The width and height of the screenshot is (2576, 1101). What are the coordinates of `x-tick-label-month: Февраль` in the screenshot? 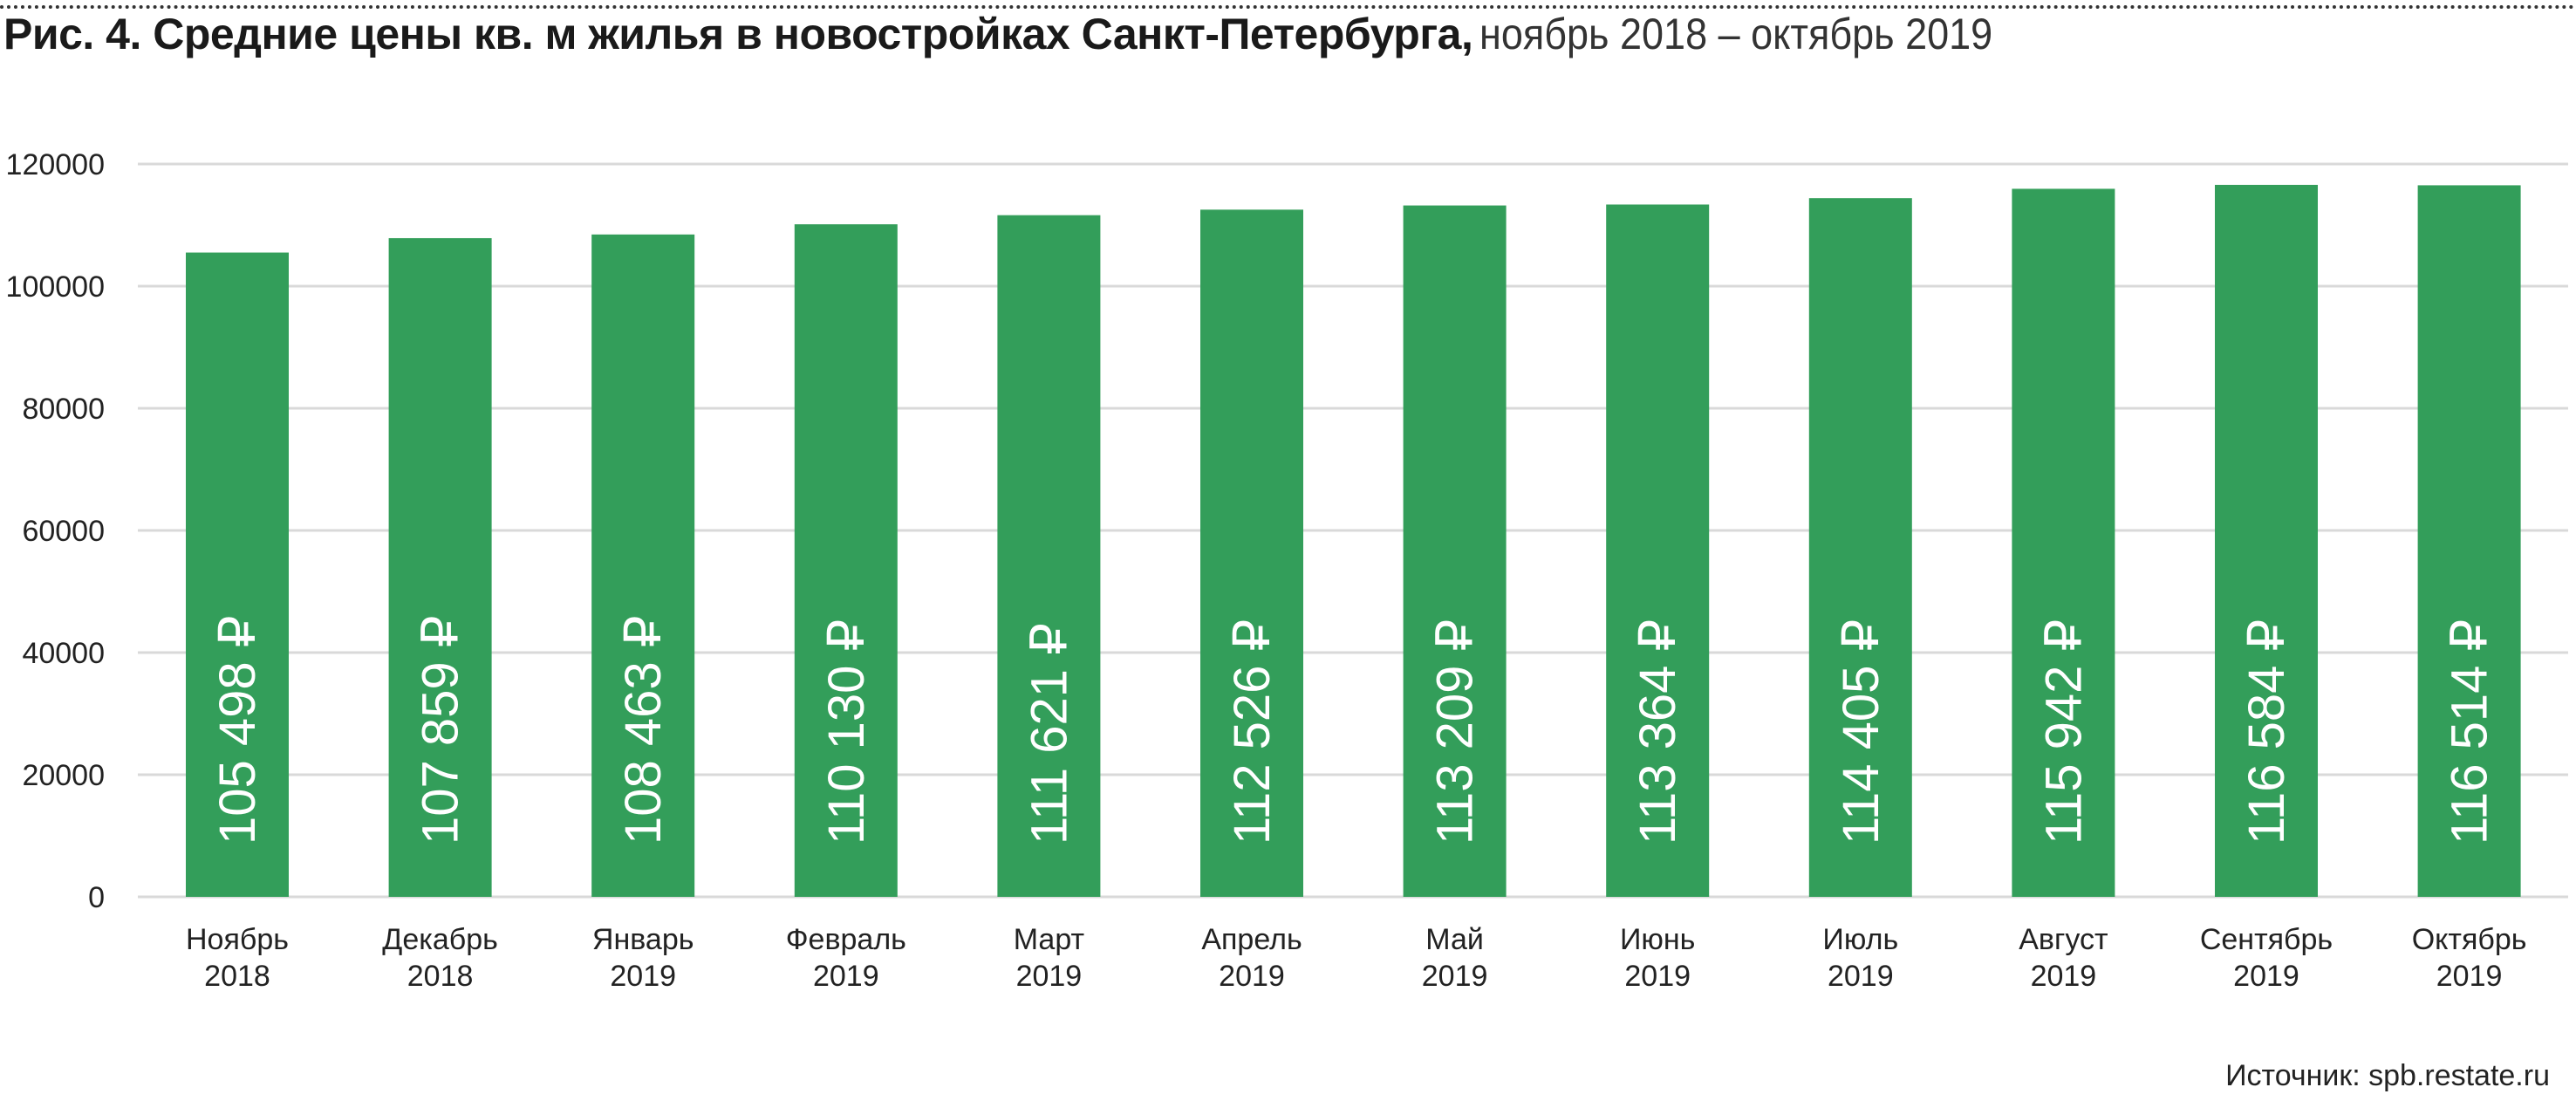 It's located at (846, 940).